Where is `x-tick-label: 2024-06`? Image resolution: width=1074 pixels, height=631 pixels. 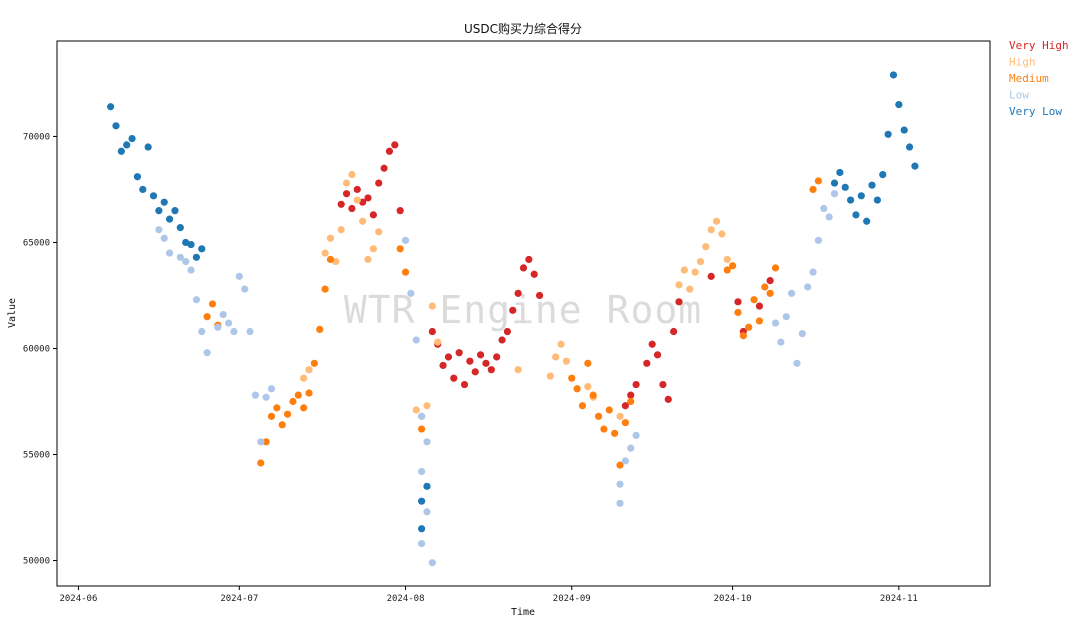
x-tick-label: 2024-06 is located at coordinates (78, 599).